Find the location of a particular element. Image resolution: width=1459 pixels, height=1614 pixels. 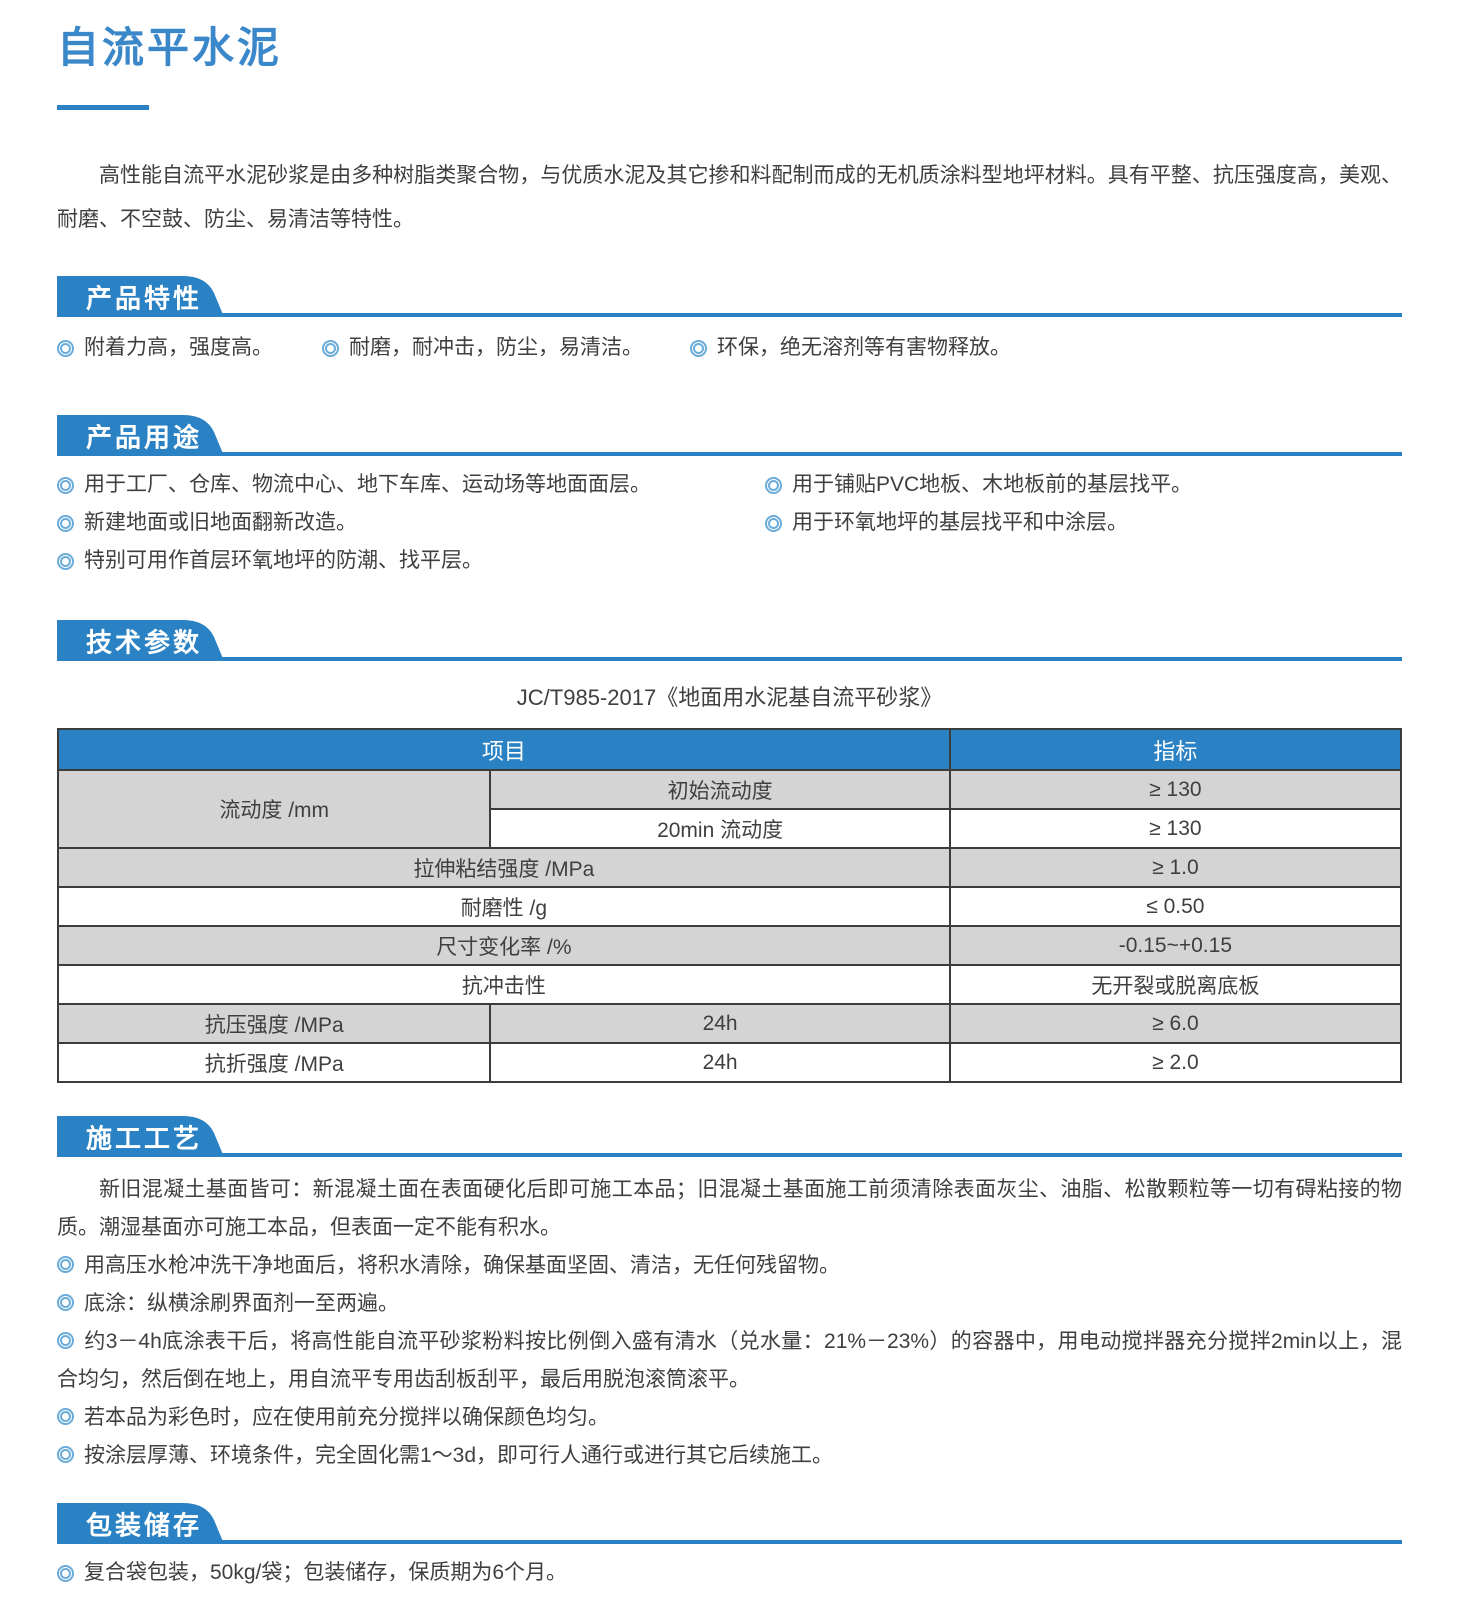

table-header-index: 指标 is located at coordinates (1175, 749).